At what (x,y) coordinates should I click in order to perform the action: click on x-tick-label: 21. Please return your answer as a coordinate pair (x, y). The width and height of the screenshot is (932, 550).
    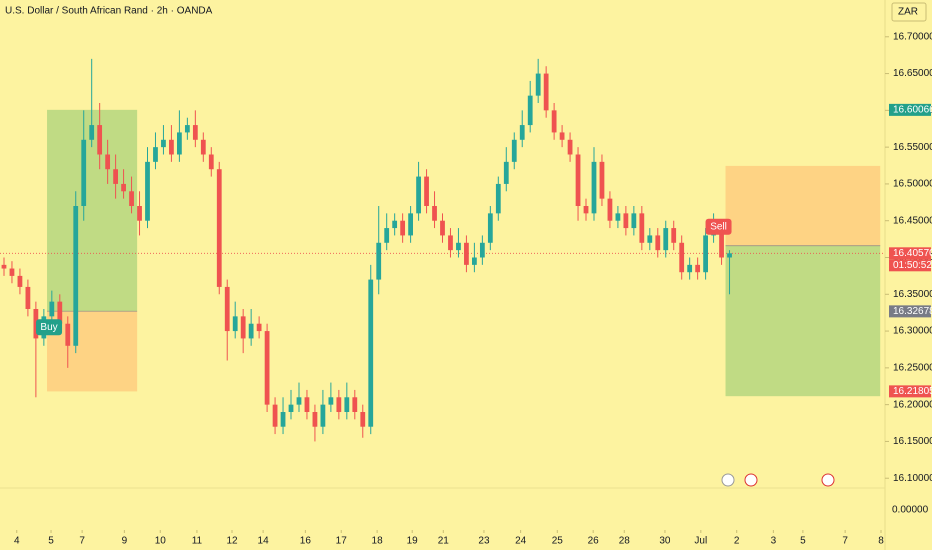
    Looking at the image, I should click on (444, 541).